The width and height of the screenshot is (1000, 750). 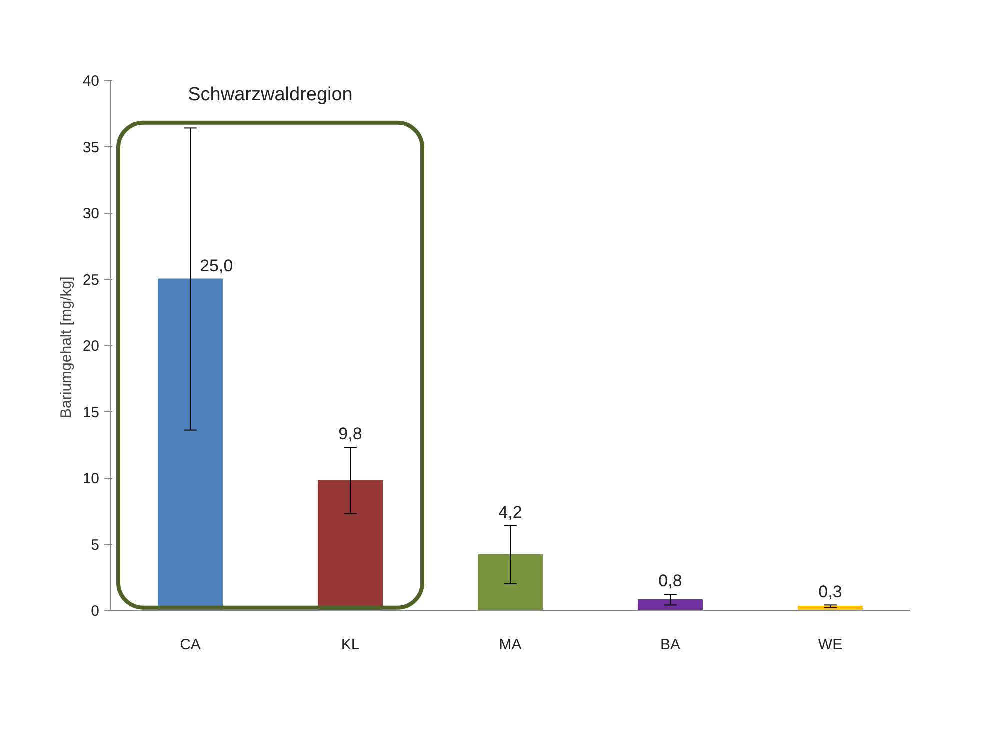 What do you see at coordinates (830, 592) in the screenshot?
I see `data-label: 0,3` at bounding box center [830, 592].